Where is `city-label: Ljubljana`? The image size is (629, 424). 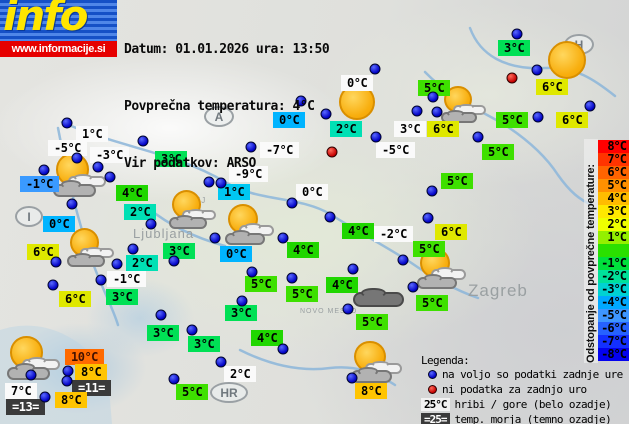 city-label: Ljubljana is located at coordinates (164, 233).